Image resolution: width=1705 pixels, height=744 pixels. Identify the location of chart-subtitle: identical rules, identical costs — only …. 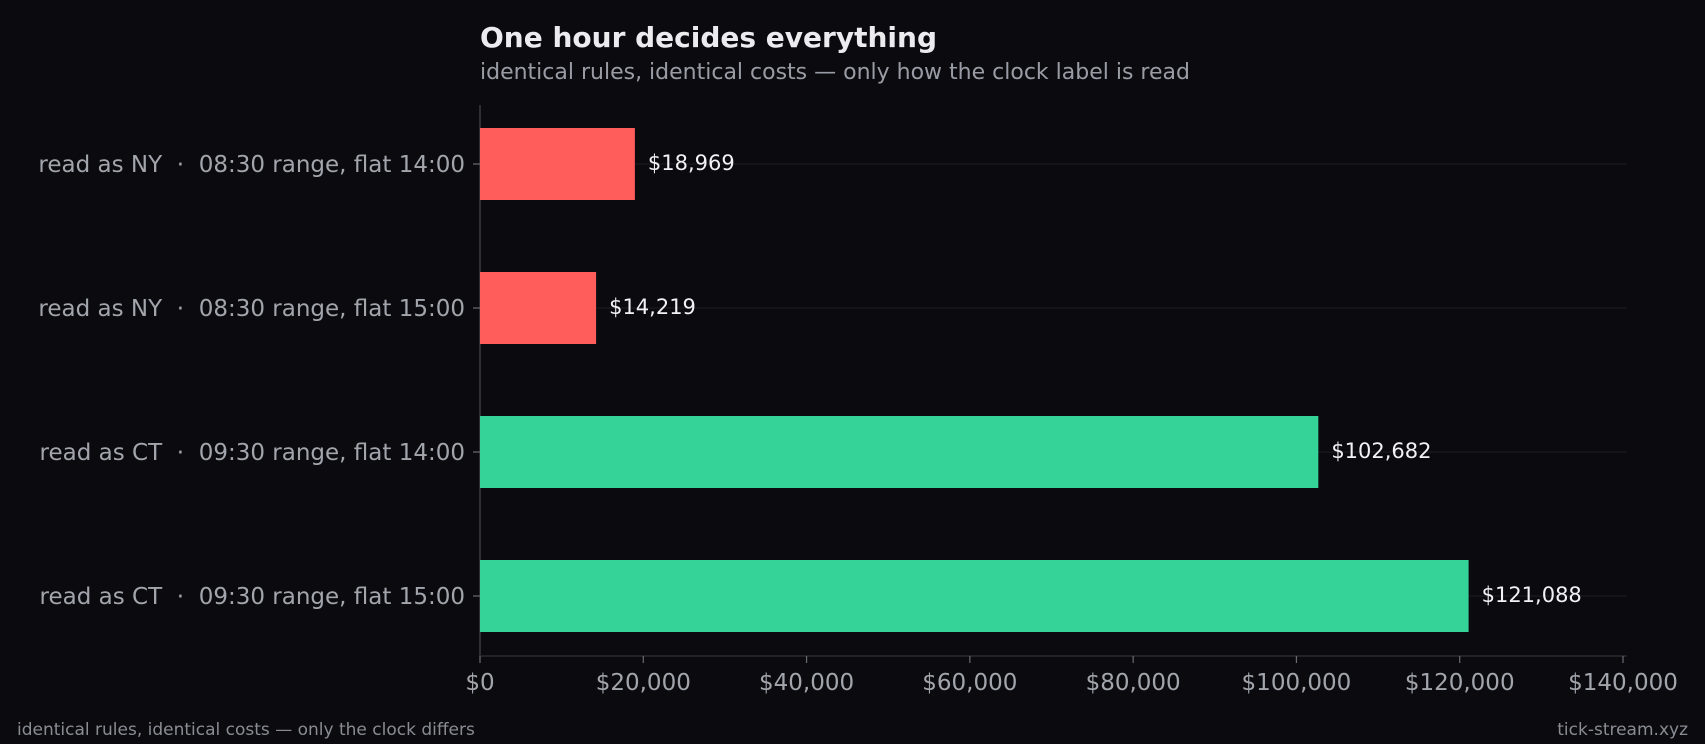
(835, 72).